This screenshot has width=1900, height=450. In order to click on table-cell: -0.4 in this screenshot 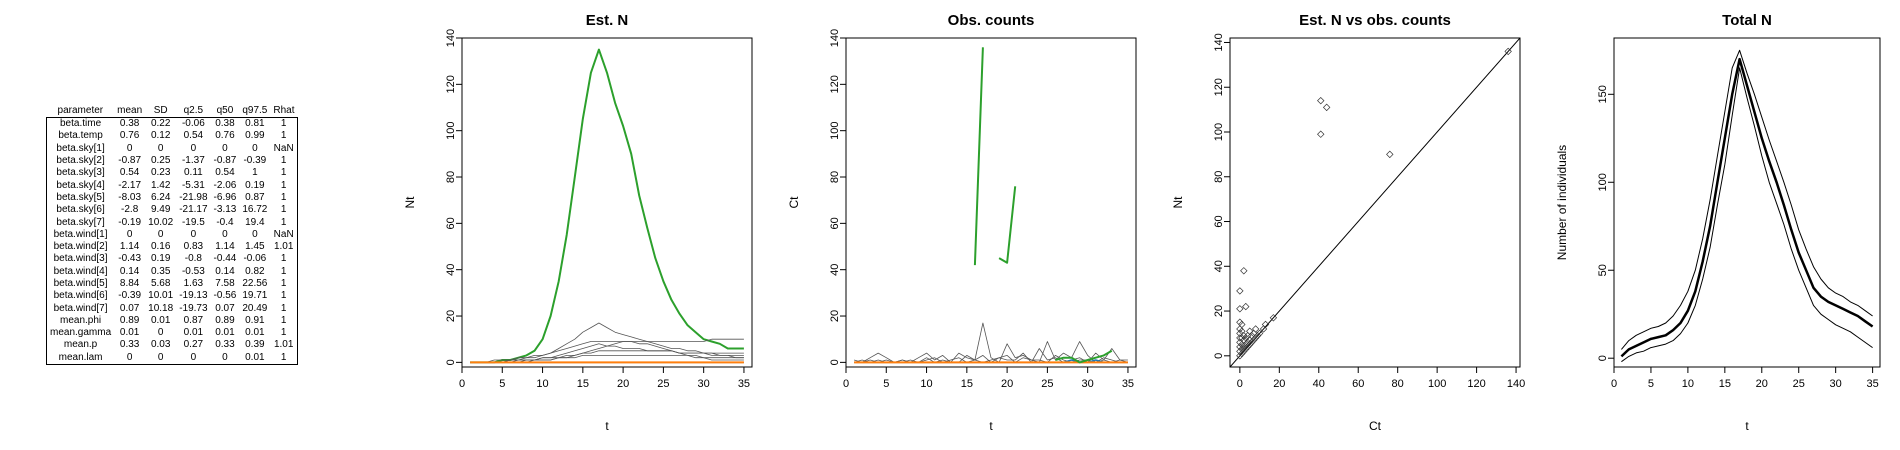, I will do `click(225, 222)`.